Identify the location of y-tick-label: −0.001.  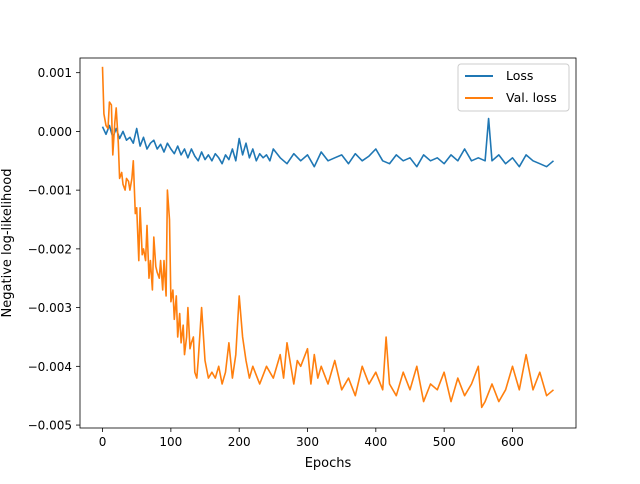
(50, 191).